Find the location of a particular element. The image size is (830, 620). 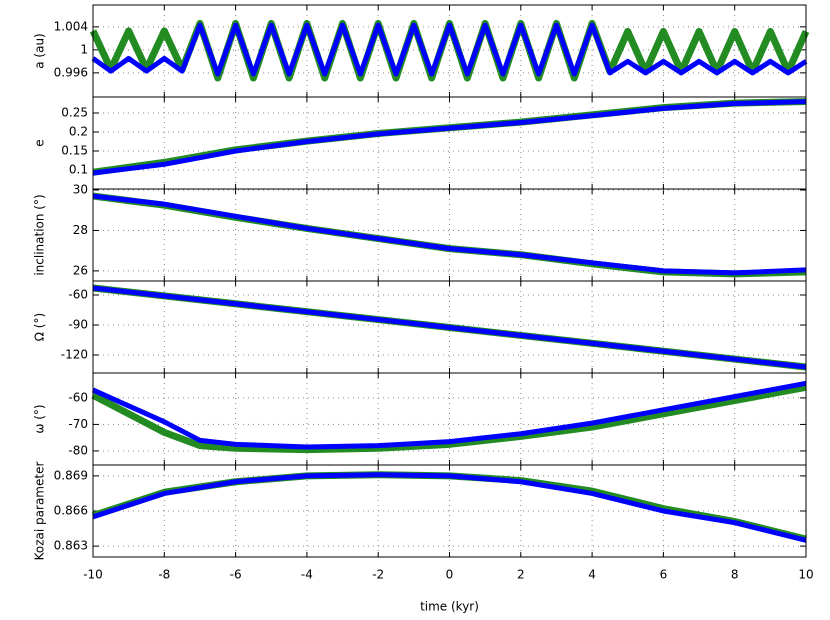

y-axis-label: a (au) is located at coordinates (40, 51).